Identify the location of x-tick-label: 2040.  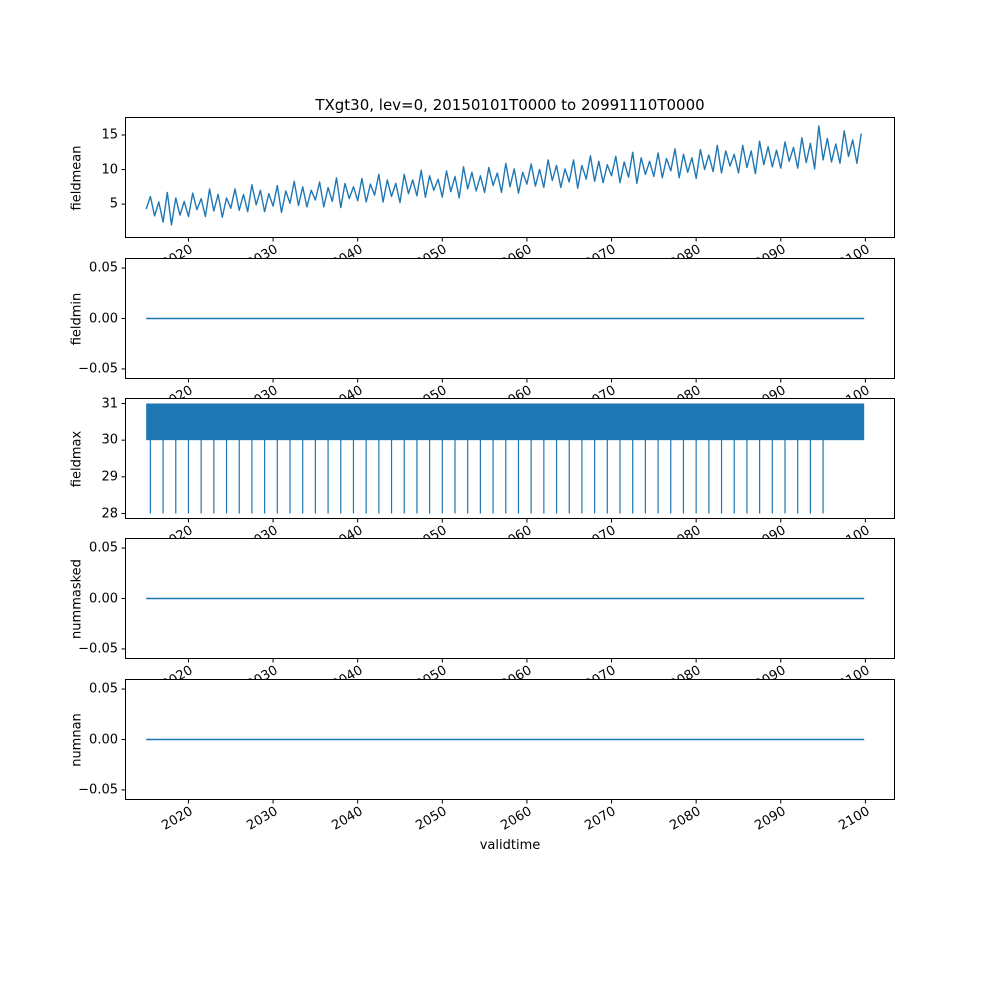
(347, 819).